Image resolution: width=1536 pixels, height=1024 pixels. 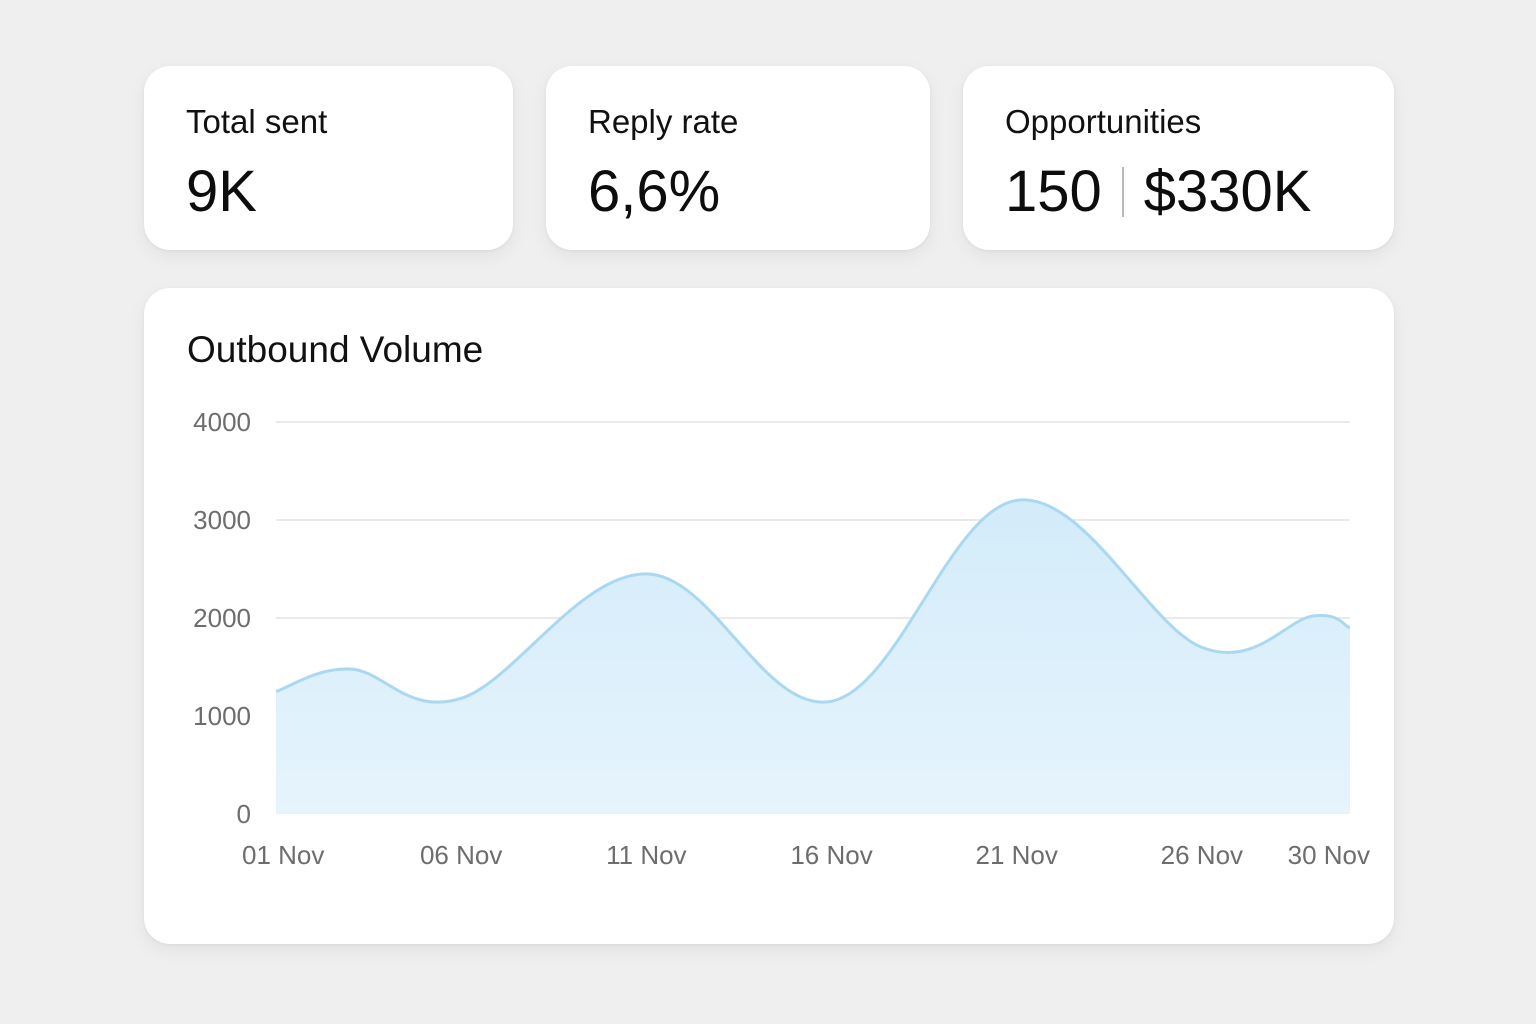 What do you see at coordinates (461, 855) in the screenshot?
I see `x-tick-label: 06 Nov` at bounding box center [461, 855].